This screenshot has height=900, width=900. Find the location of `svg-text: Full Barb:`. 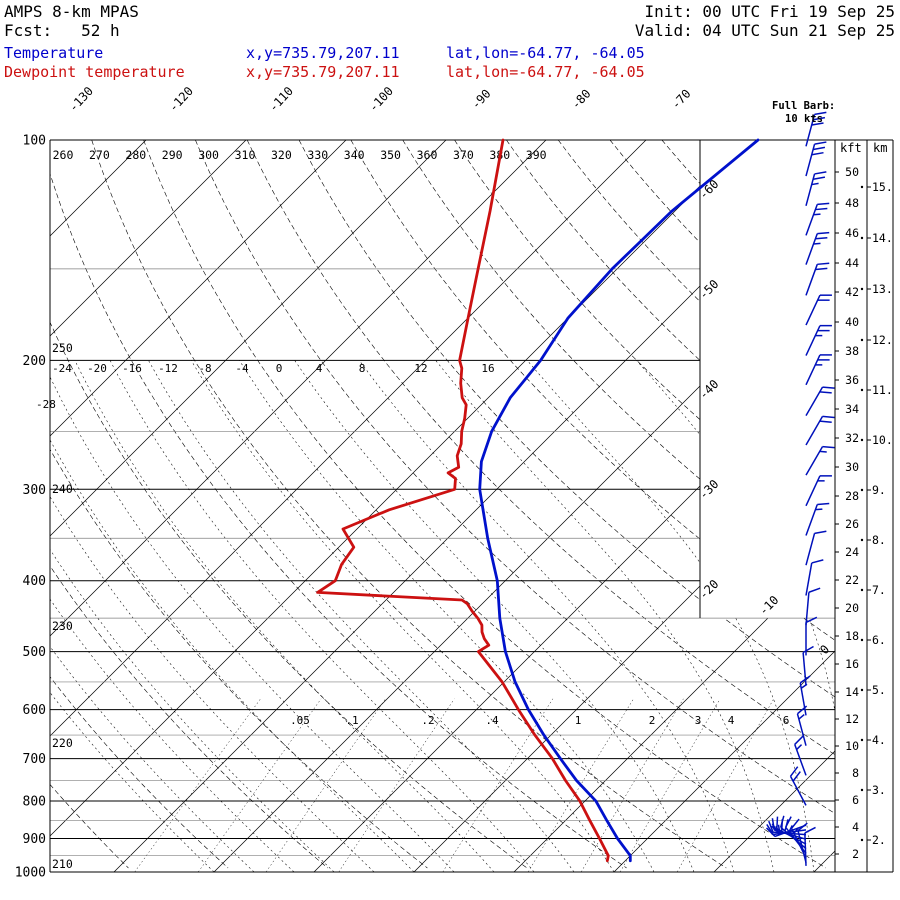

svg-text: Full Barb: is located at coordinates (803, 106).